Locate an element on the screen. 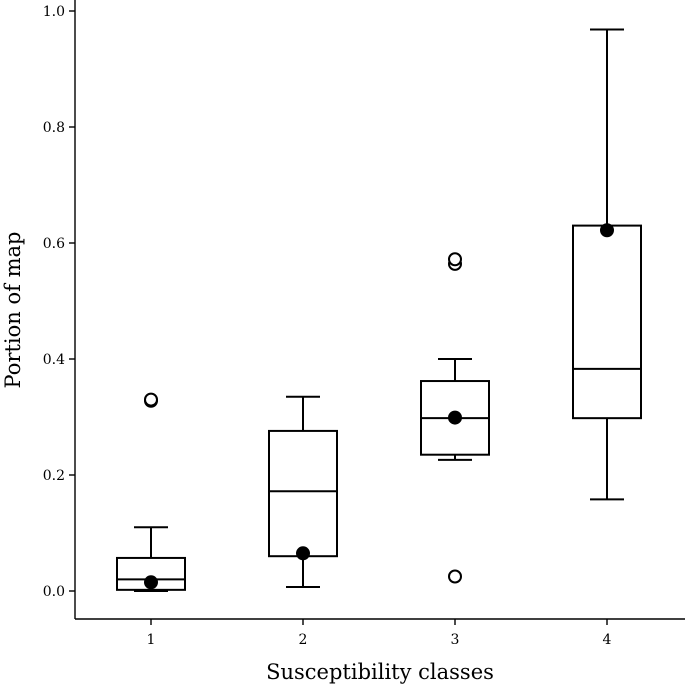  x-tick-label: 2 is located at coordinates (303, 640).